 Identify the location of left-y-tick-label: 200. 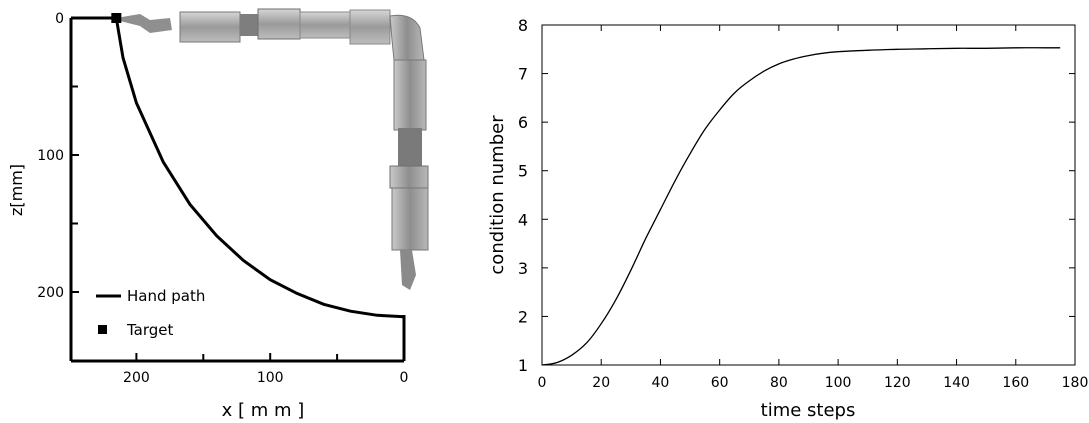
(50, 293).